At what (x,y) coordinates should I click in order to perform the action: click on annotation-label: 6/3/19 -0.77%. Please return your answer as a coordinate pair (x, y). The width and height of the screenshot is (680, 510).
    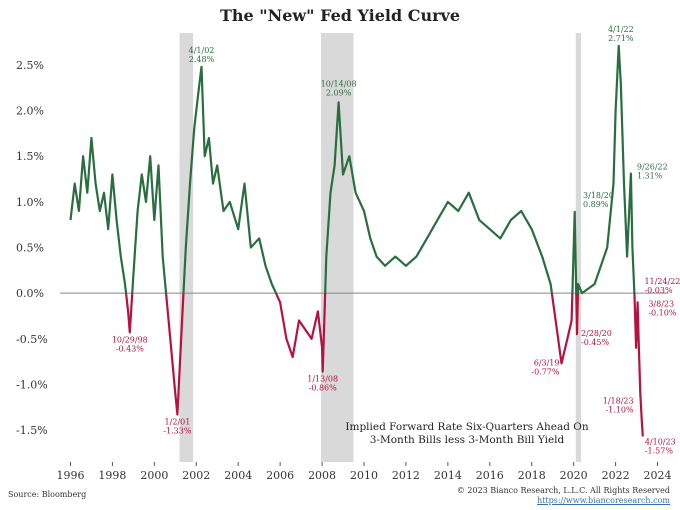
    Looking at the image, I should click on (545, 367).